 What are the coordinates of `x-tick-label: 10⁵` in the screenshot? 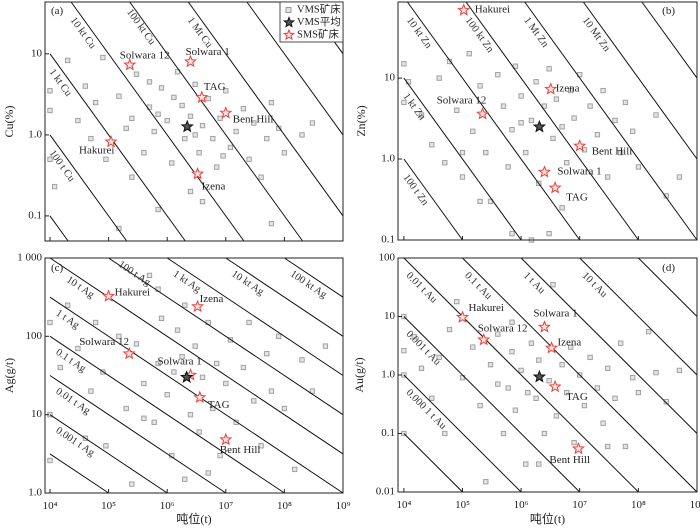 It's located at (108, 506).